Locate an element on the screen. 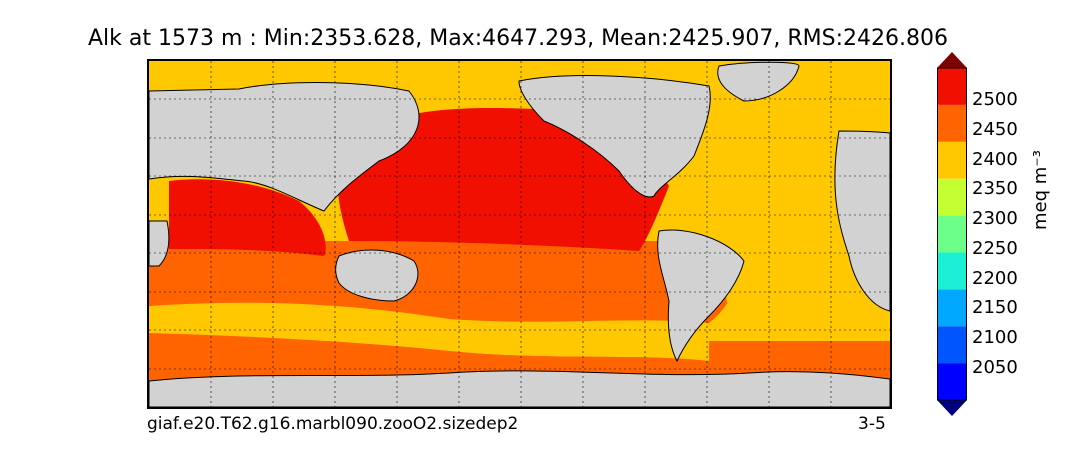  pacific-indian-orange is located at coordinates (442, 282).